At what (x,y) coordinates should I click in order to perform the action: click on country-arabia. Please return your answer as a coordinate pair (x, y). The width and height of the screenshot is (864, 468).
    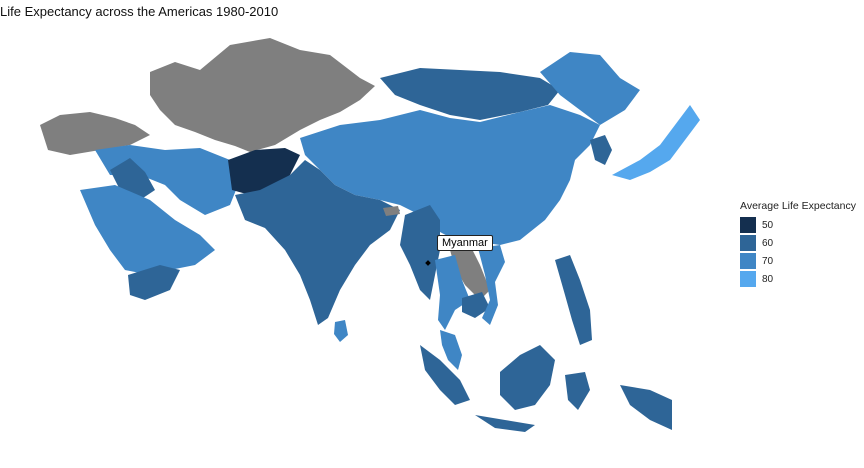
    Looking at the image, I should click on (147, 230).